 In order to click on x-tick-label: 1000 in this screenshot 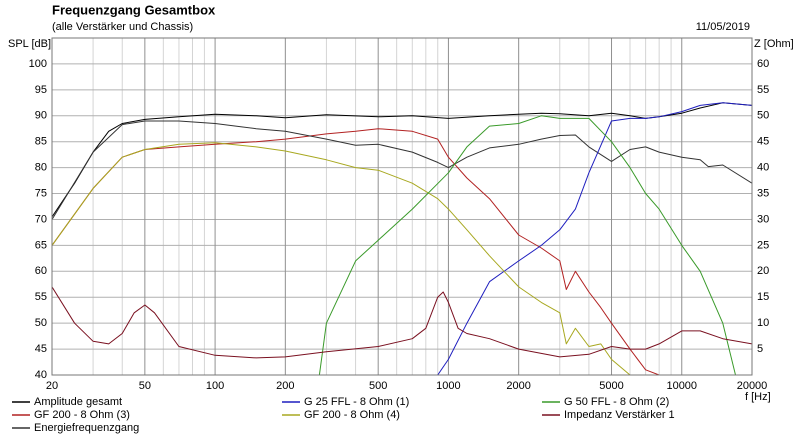, I will do `click(448, 386)`.